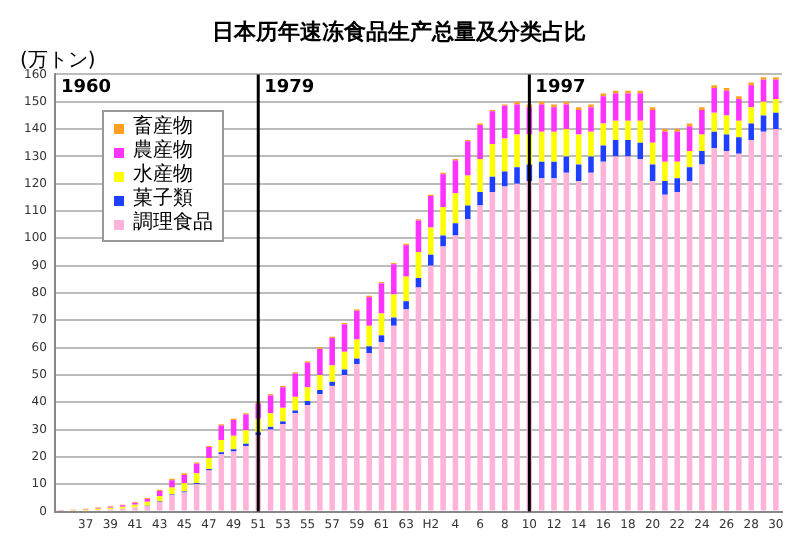  Describe the element at coordinates (162, 151) in the screenshot. I see `legend-label: 農産物` at that location.